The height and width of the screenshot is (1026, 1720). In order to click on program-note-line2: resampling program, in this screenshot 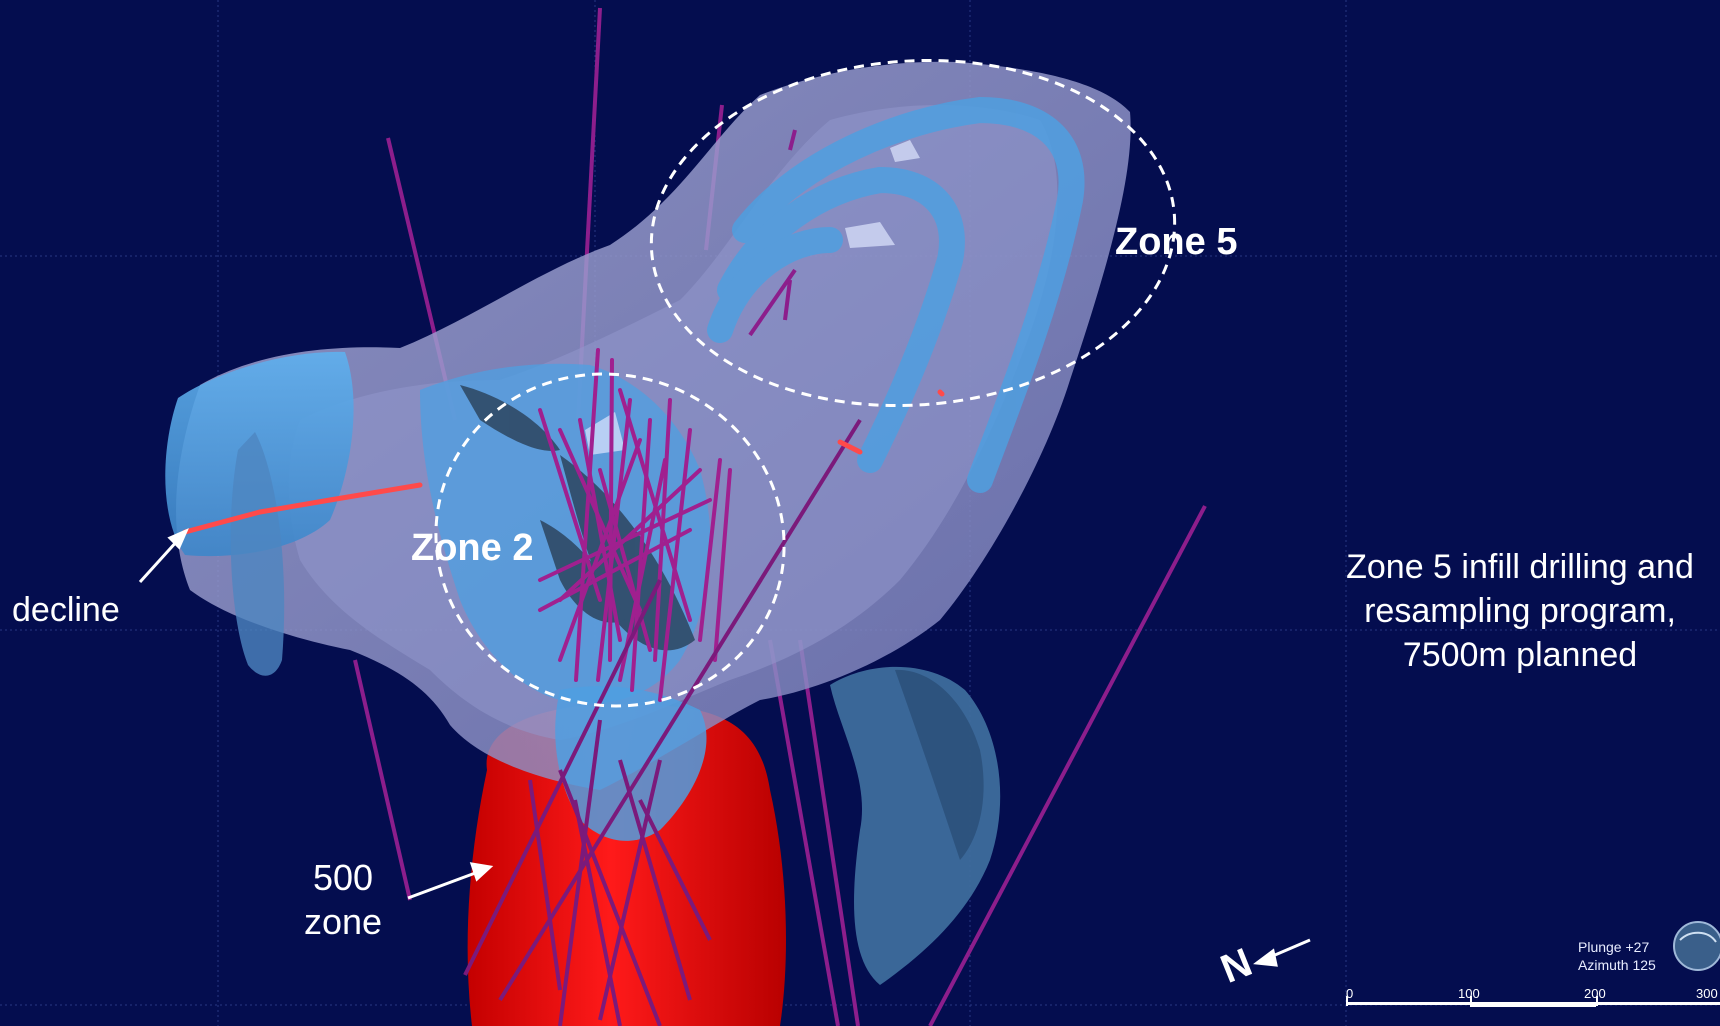, I will do `click(1520, 611)`.